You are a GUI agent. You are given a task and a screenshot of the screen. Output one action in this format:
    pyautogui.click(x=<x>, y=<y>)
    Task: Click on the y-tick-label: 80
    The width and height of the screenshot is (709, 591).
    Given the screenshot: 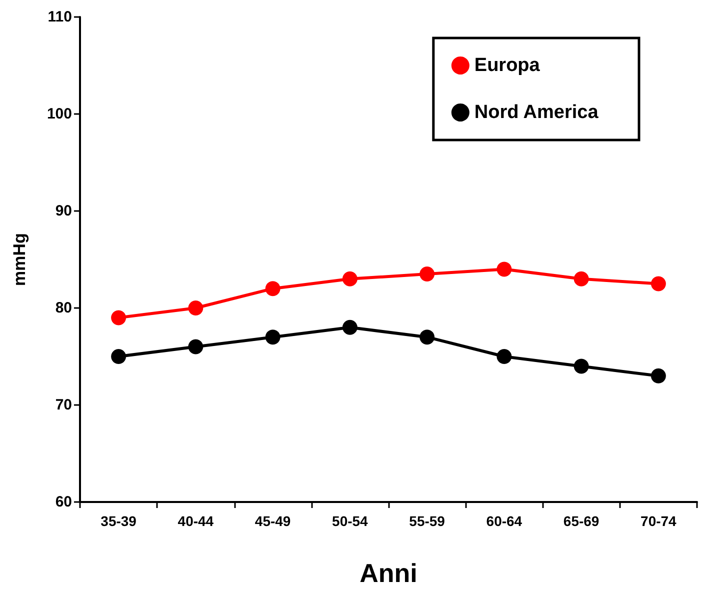 What is the action you would take?
    pyautogui.click(x=63, y=308)
    